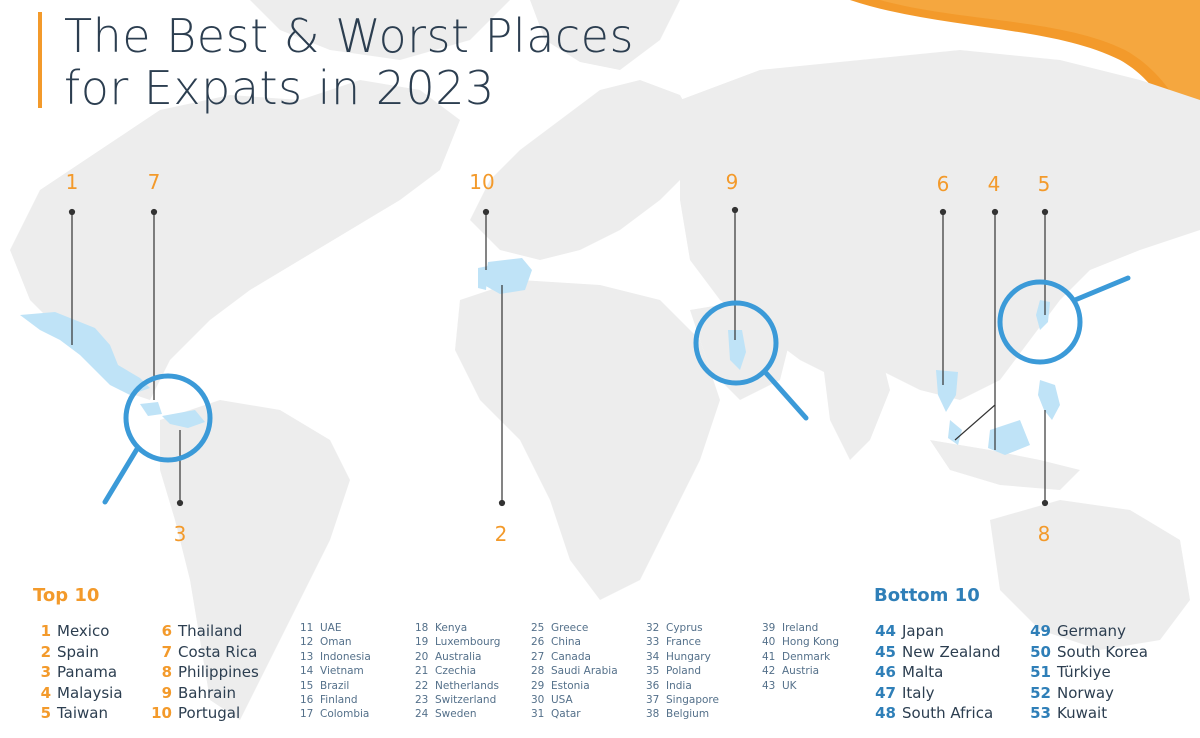  What do you see at coordinates (380, 30) in the screenshot?
I see `landmass-arctic-islands` at bounding box center [380, 30].